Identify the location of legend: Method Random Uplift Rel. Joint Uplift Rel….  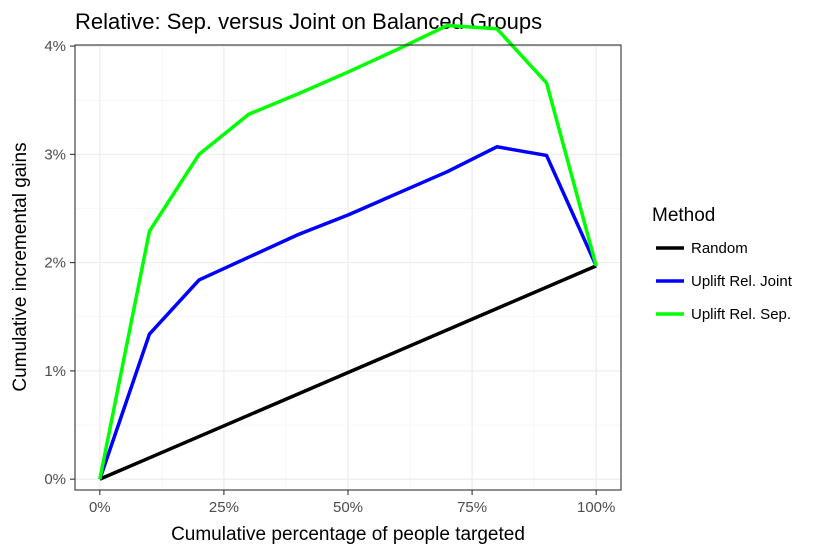
(722, 264).